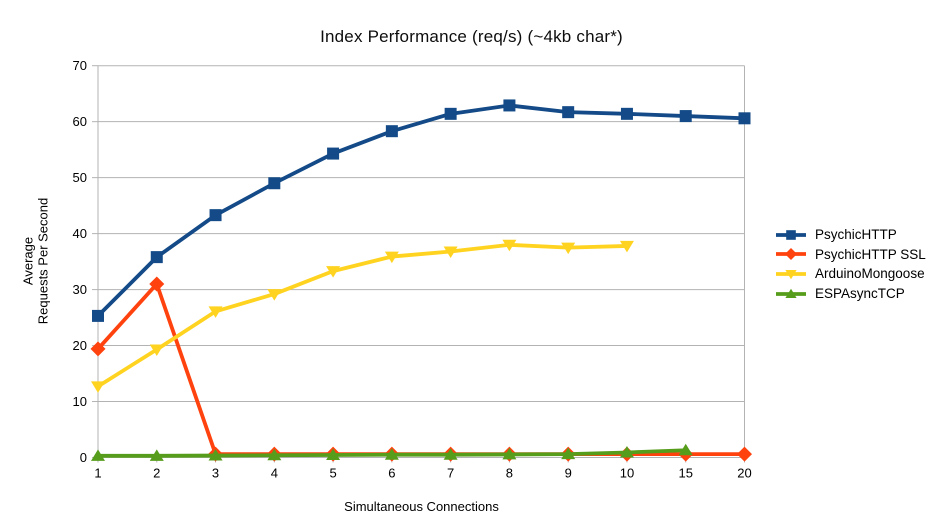  What do you see at coordinates (421, 506) in the screenshot?
I see `x-axis-title: Simultaneous Connections` at bounding box center [421, 506].